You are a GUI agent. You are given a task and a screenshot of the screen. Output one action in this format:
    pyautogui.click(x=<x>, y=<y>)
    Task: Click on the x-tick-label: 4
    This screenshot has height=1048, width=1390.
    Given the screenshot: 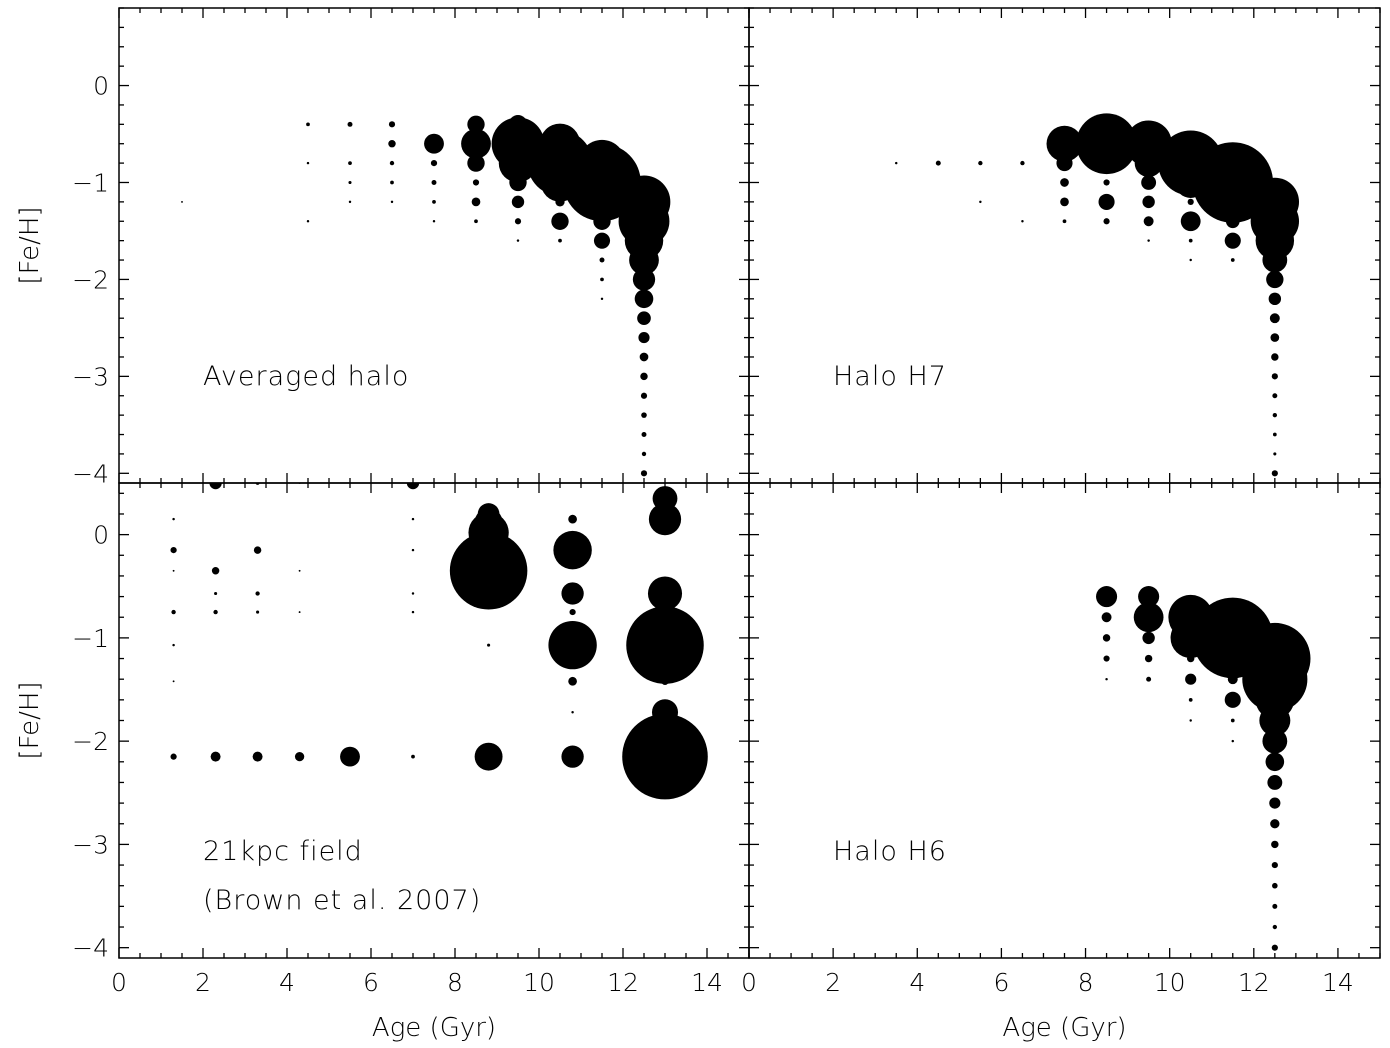 What is the action you would take?
    pyautogui.click(x=917, y=982)
    